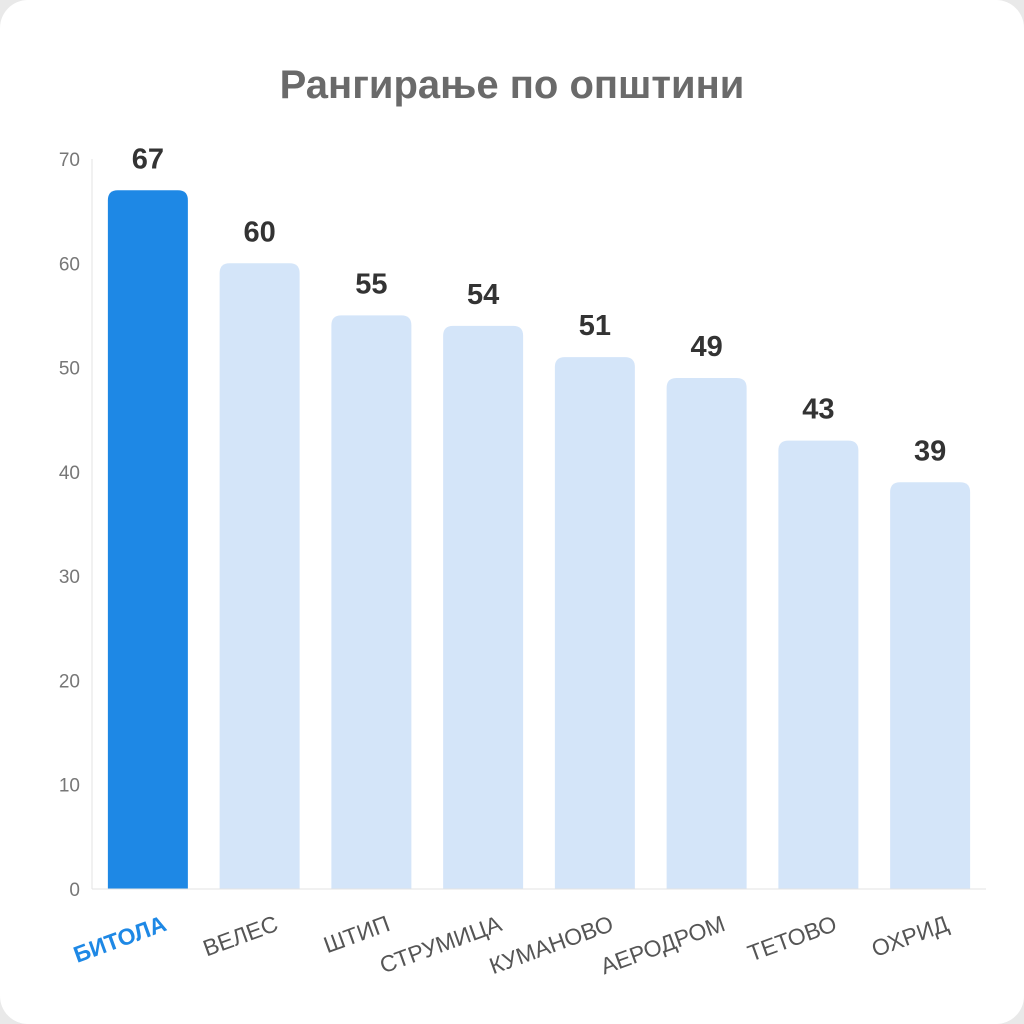 The width and height of the screenshot is (1024, 1024). What do you see at coordinates (69, 160) in the screenshot?
I see `y-tick-label: 70` at bounding box center [69, 160].